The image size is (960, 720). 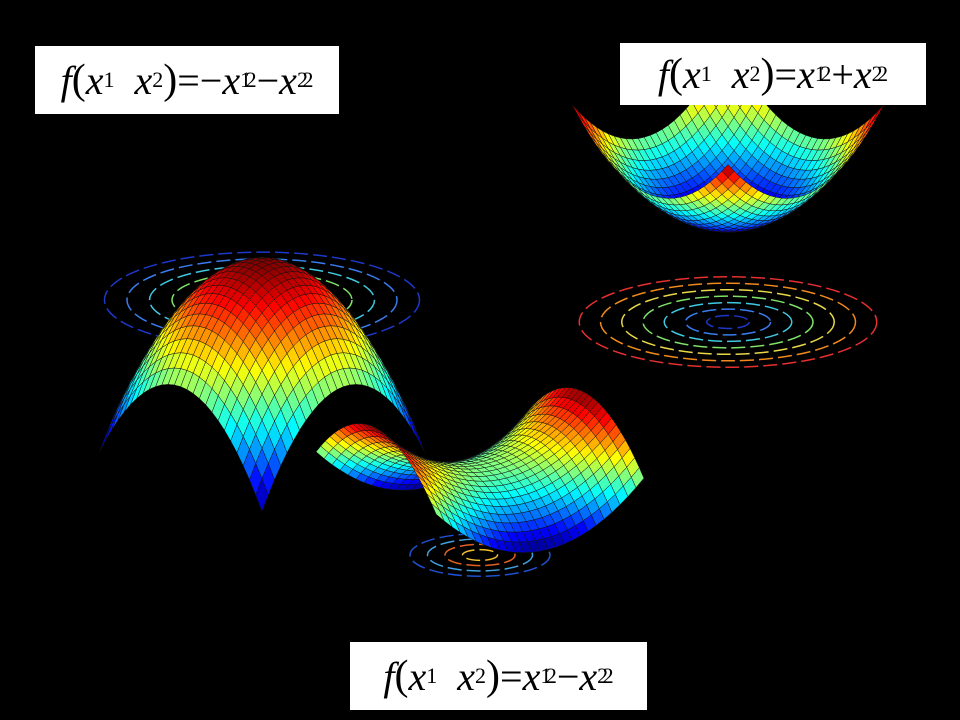 What do you see at coordinates (200, 80) in the screenshot?
I see `rhs-op-1: =−` at bounding box center [200, 80].